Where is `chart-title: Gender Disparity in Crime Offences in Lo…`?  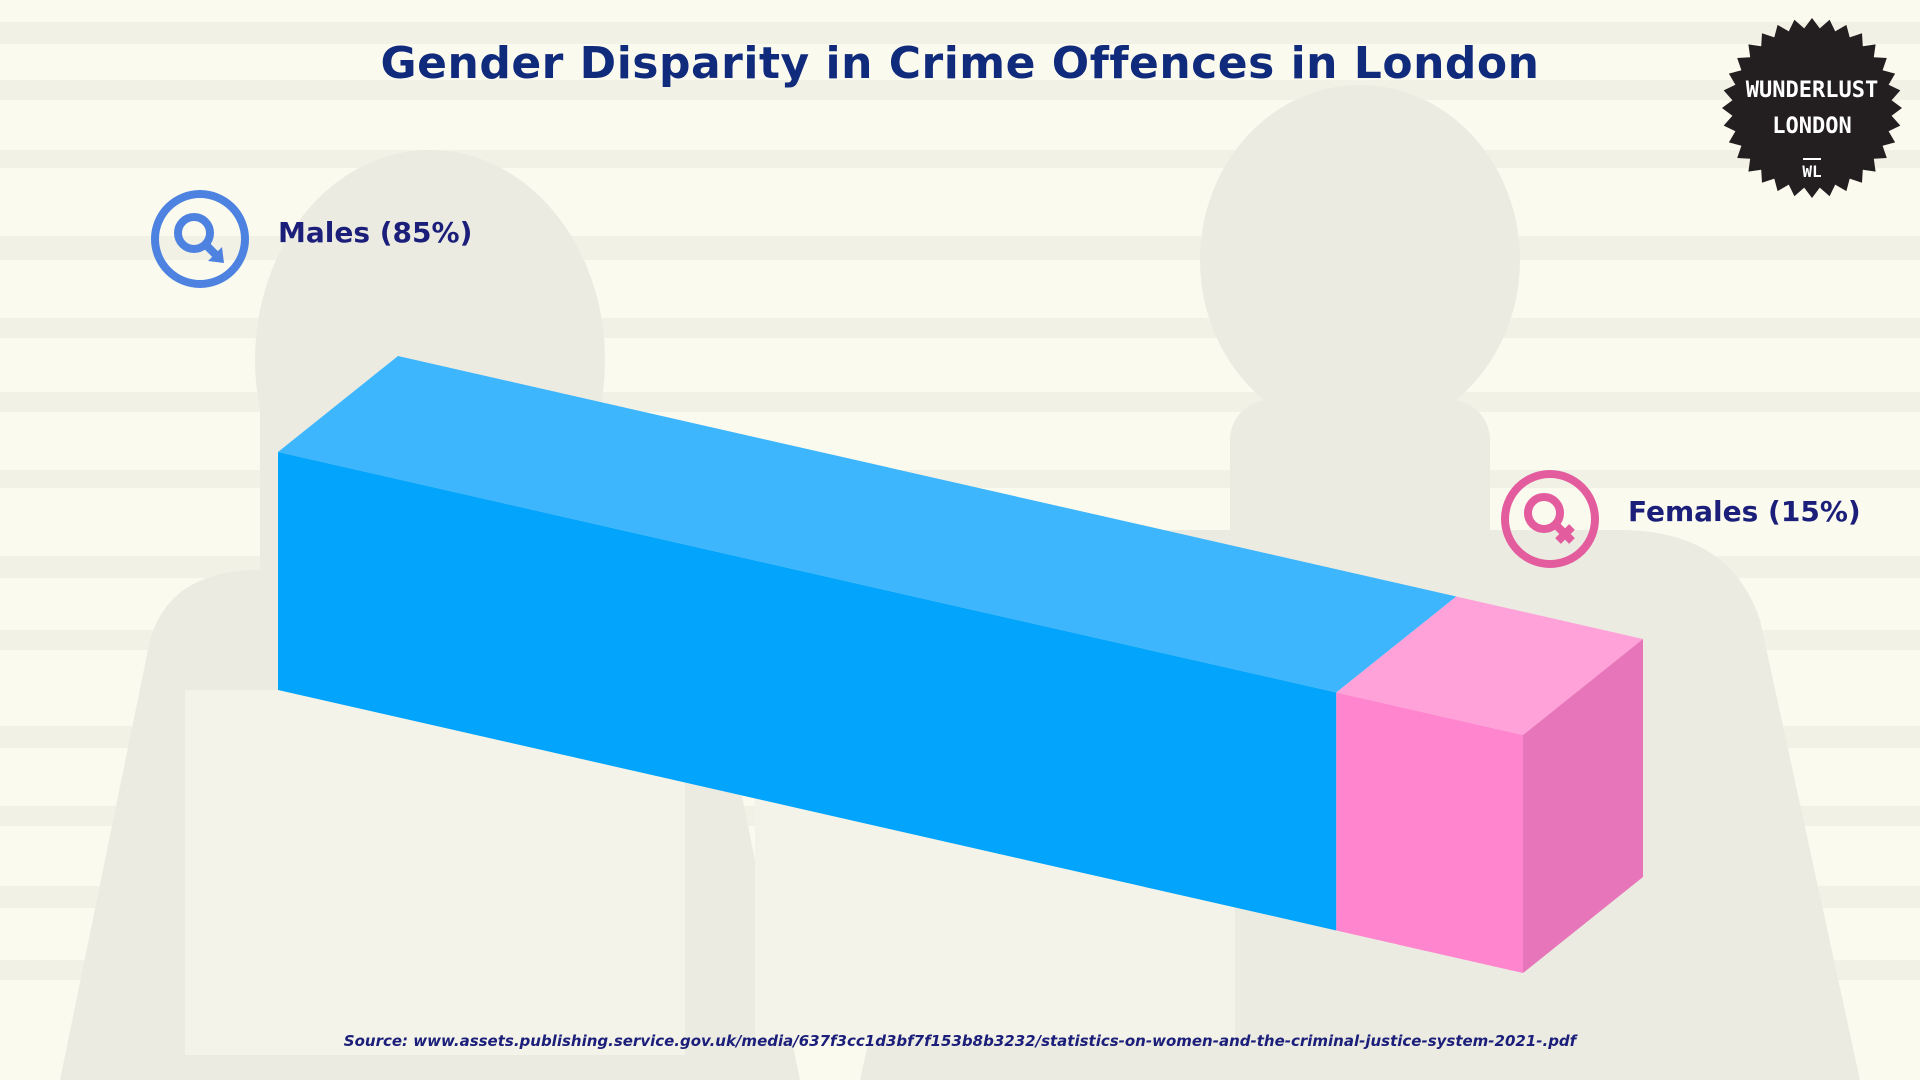
chart-title: Gender Disparity in Crime Offences in Lo… is located at coordinates (960, 63).